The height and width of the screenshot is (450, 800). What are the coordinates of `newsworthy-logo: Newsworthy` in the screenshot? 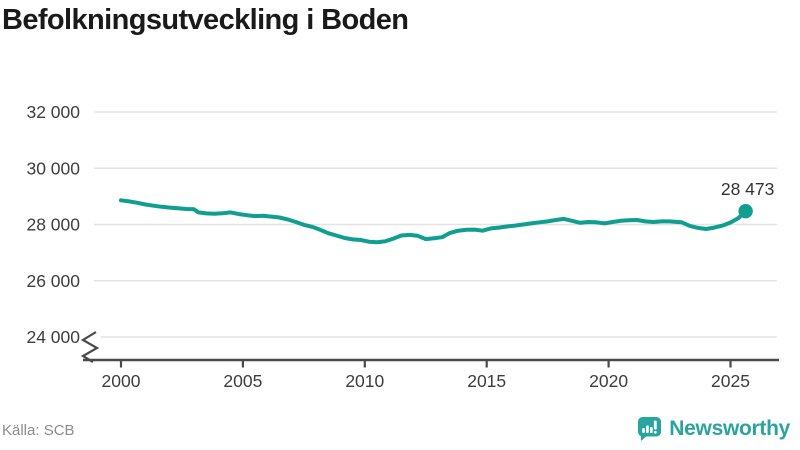 It's located at (713, 428).